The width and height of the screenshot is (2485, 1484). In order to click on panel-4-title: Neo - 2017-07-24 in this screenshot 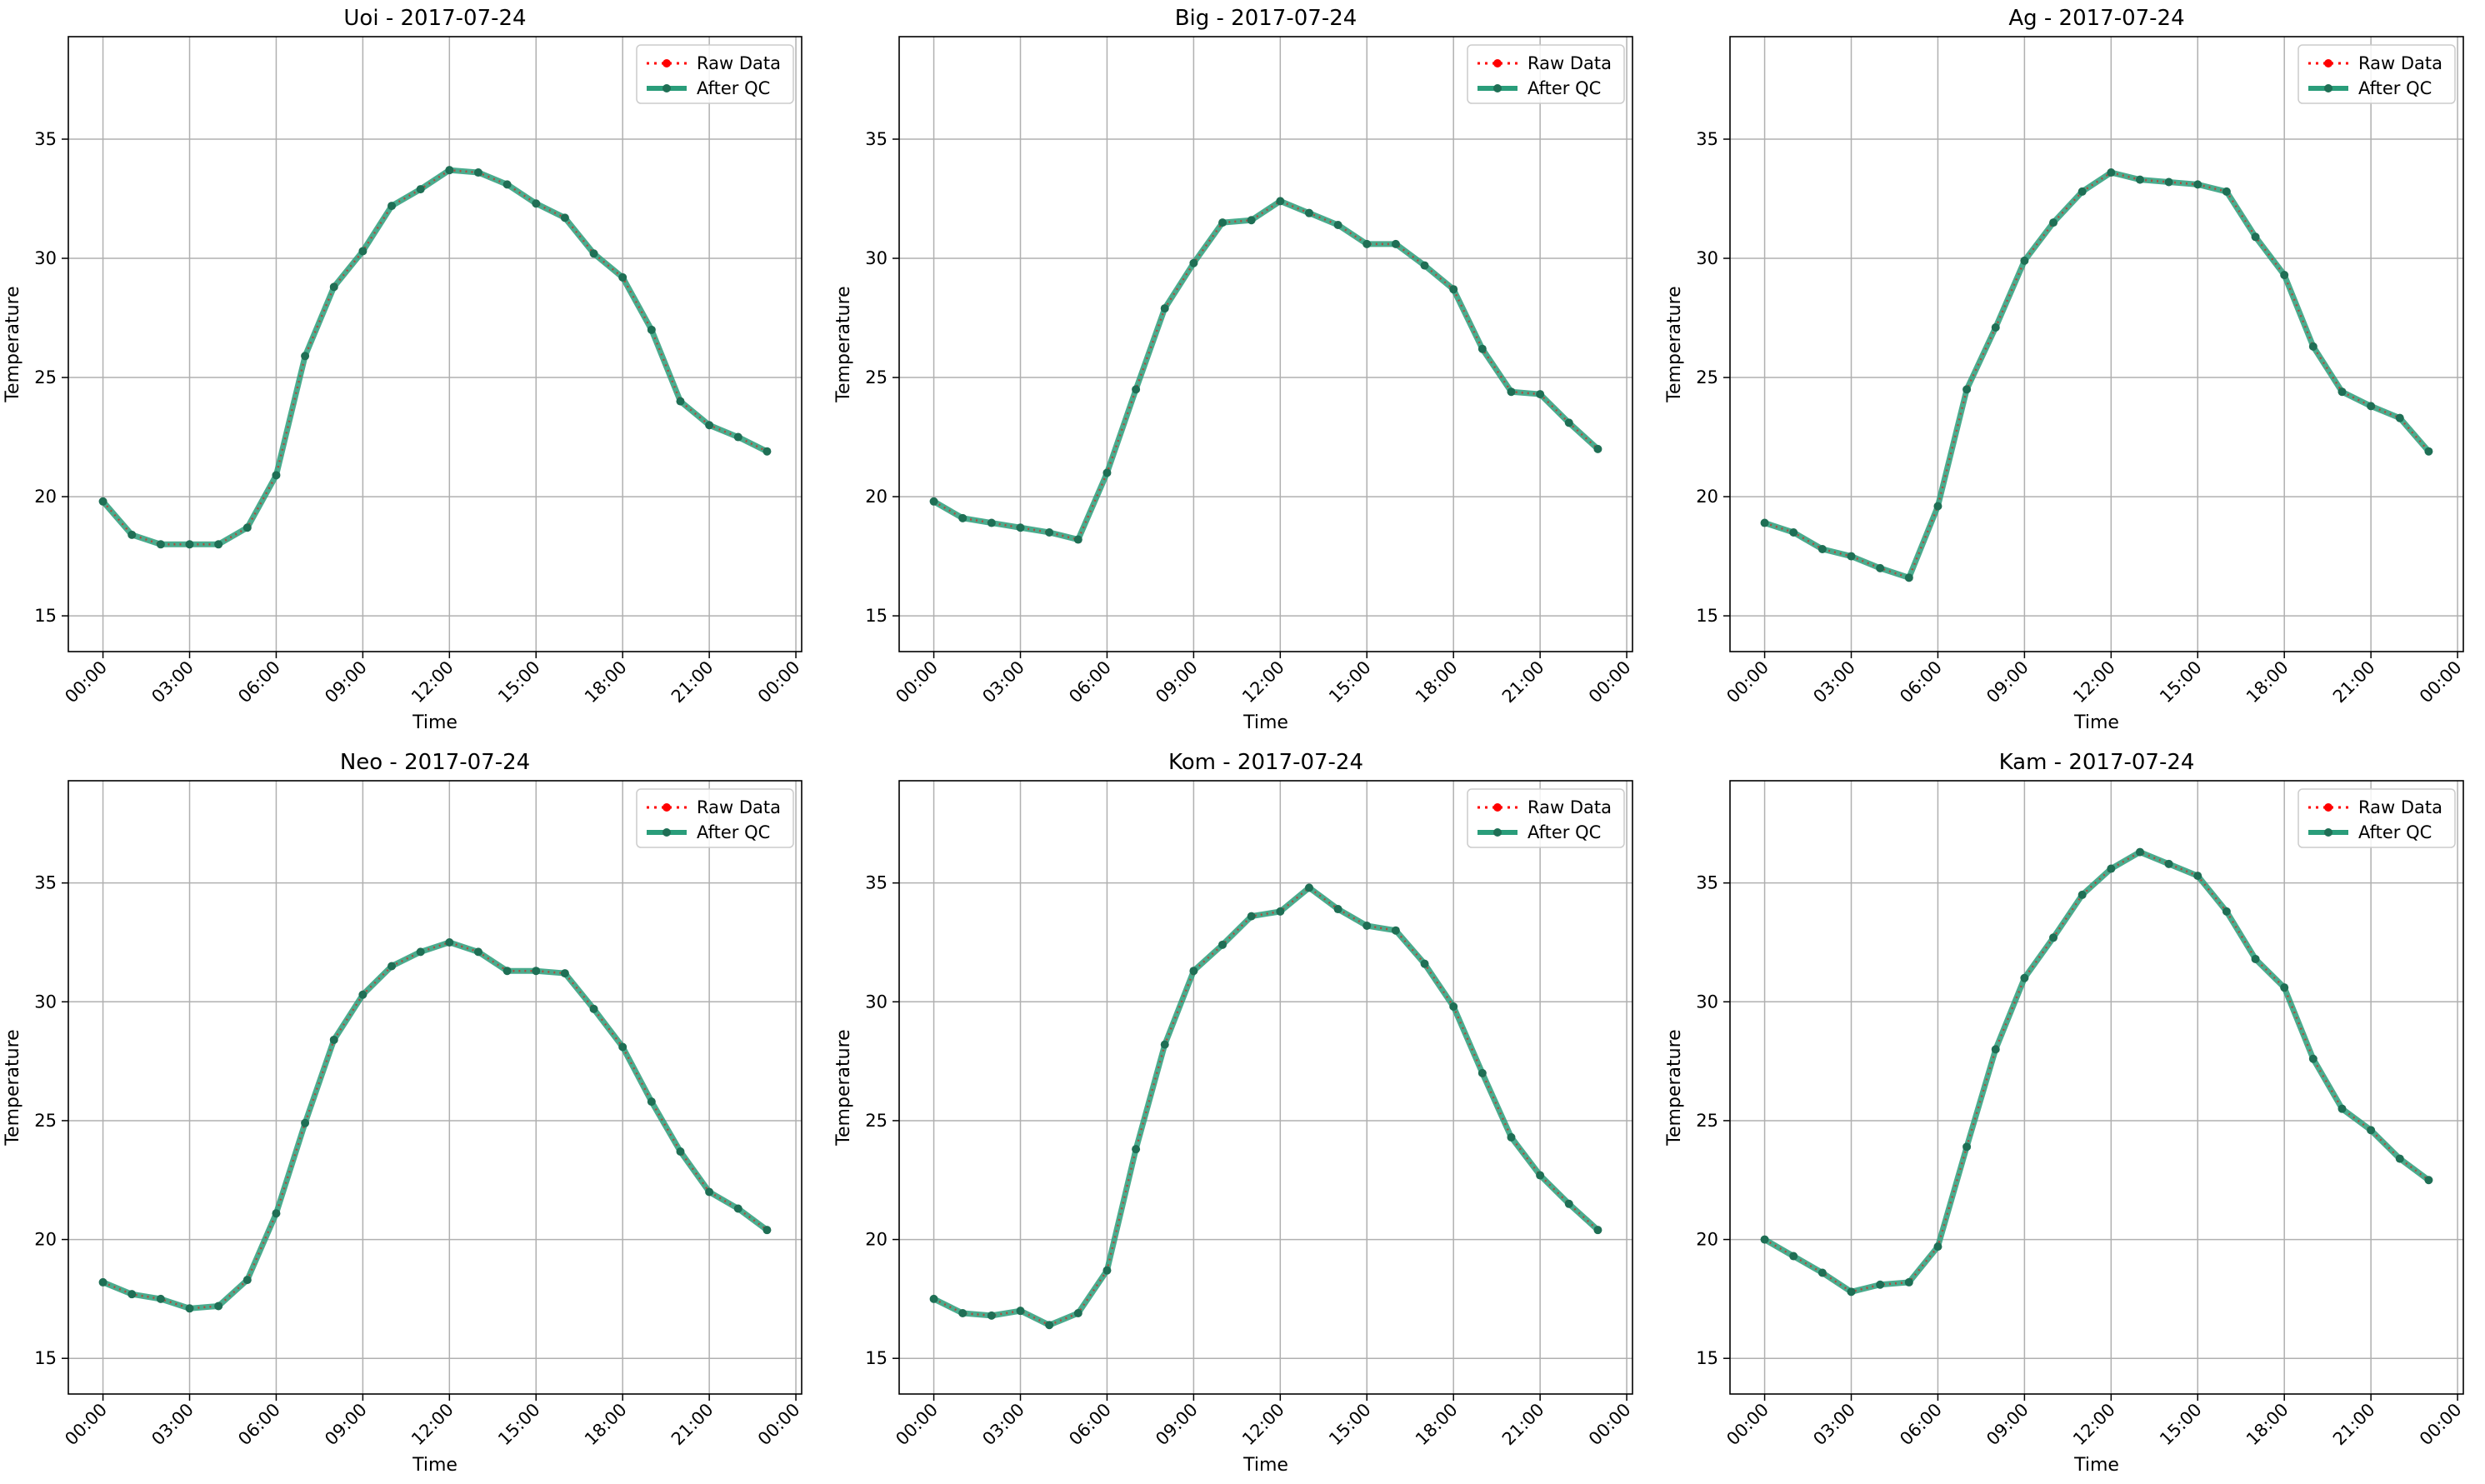, I will do `click(435, 762)`.